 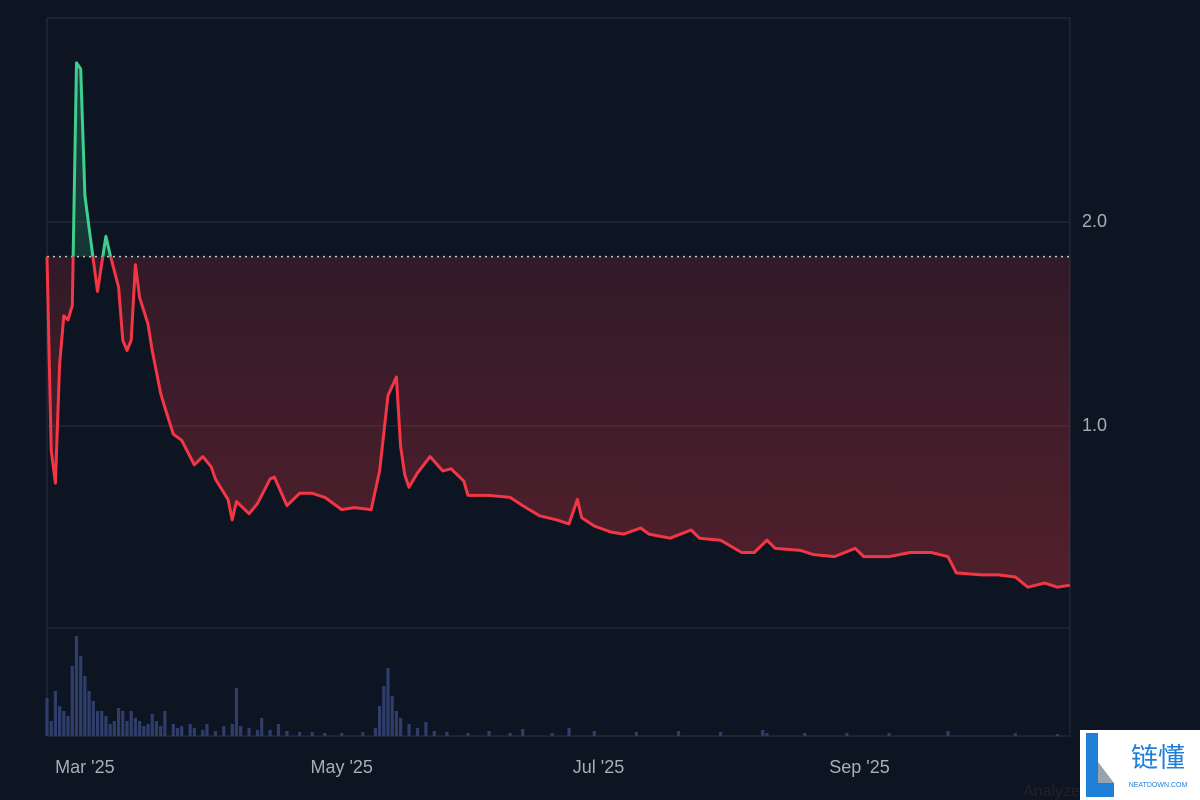 I want to click on x-tick-label: May '25, so click(x=341, y=767).